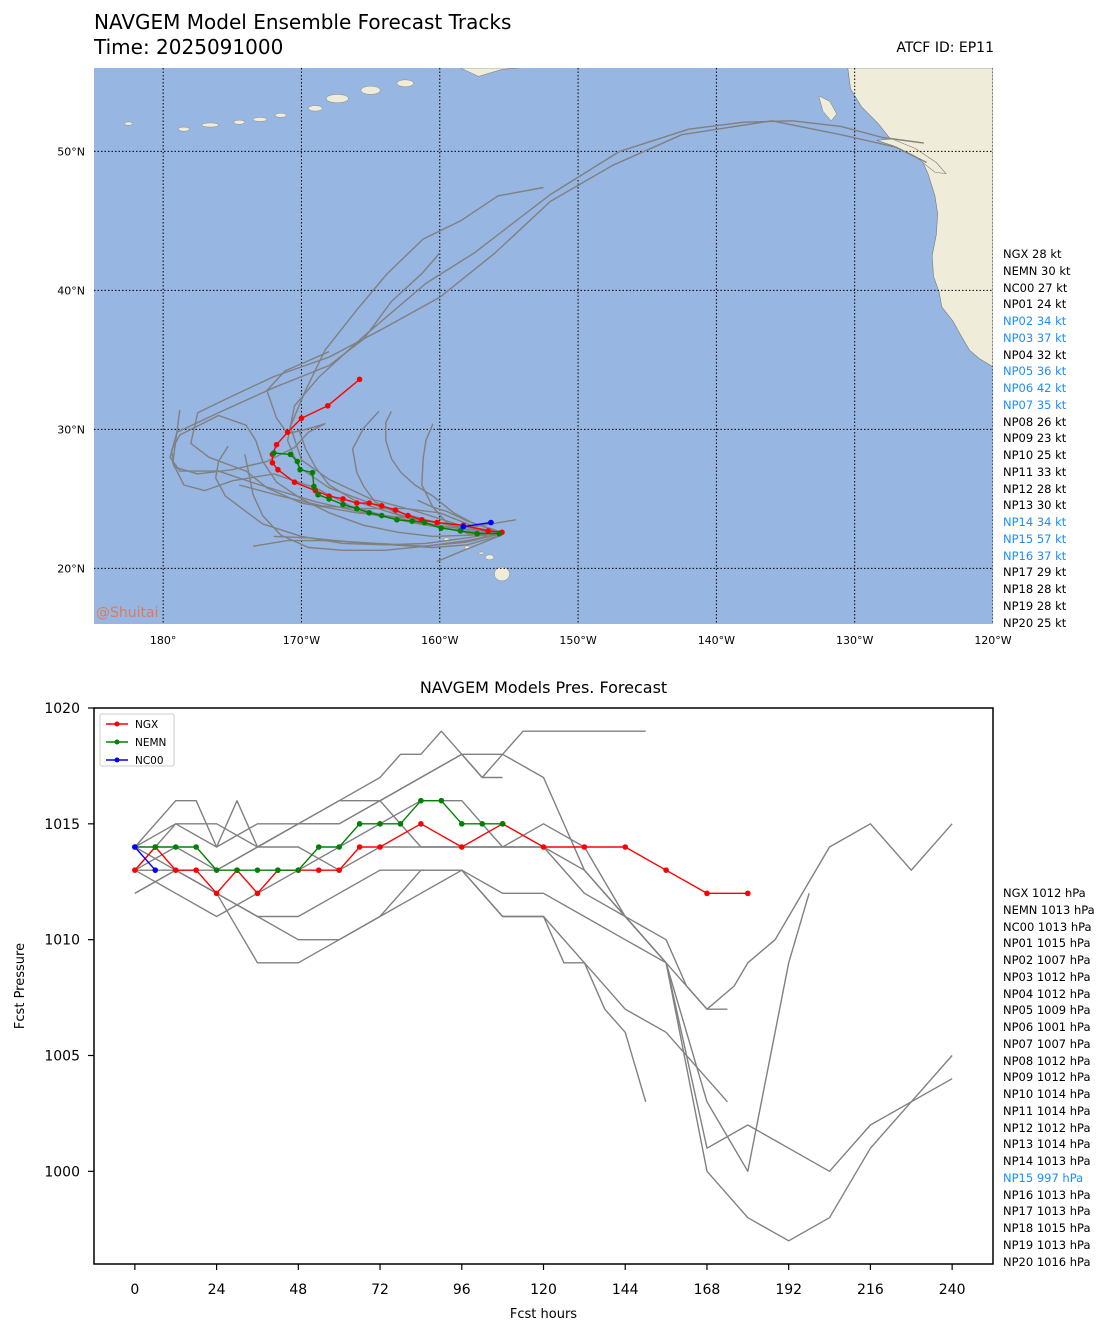  Describe the element at coordinates (134, 1290) in the screenshot. I see `x-tick-label: 0` at that location.